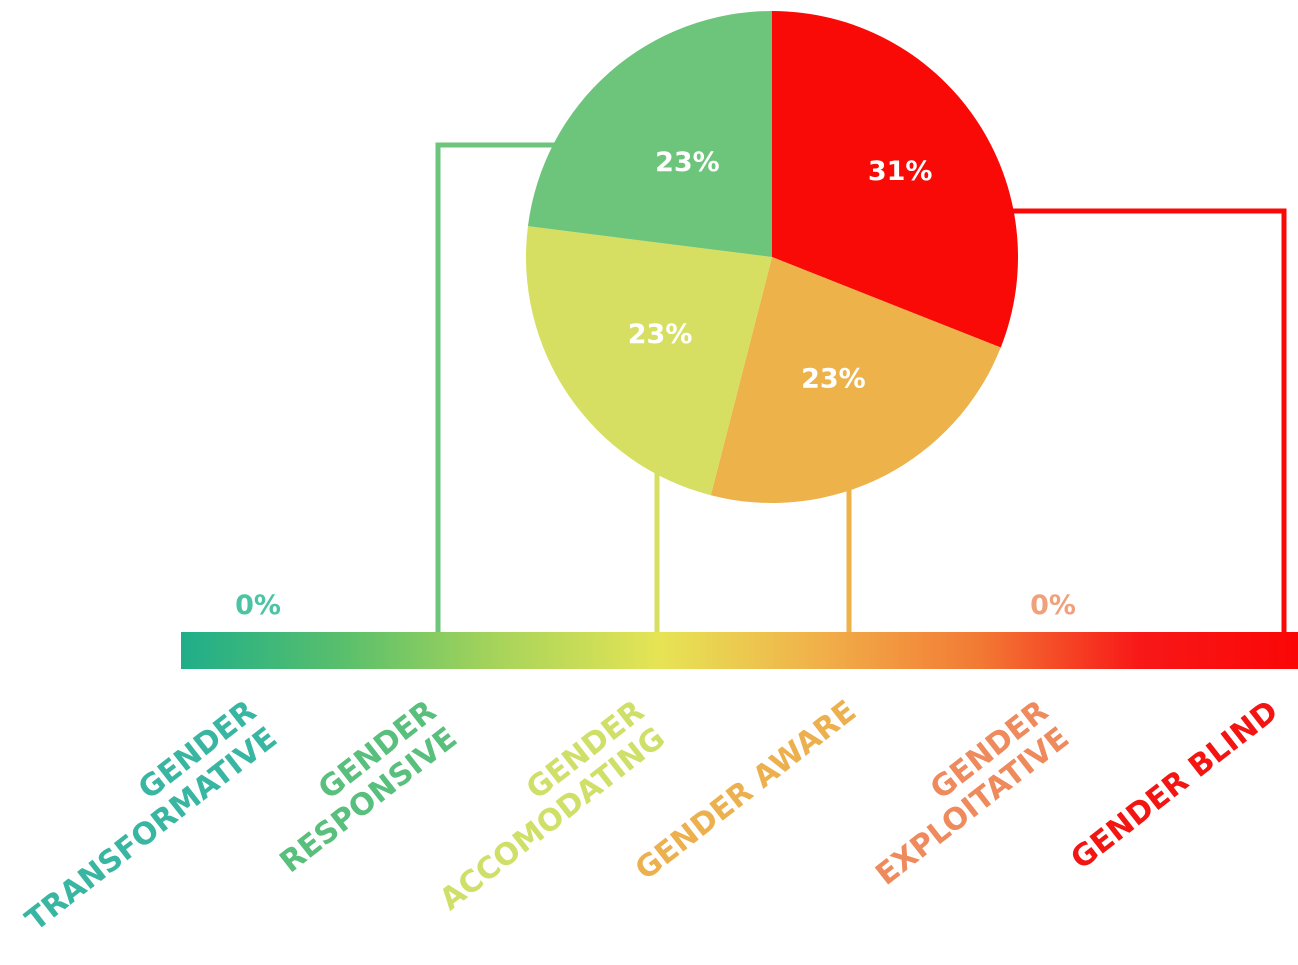 The width and height of the screenshot is (1298, 965). What do you see at coordinates (495, 387) in the screenshot?
I see `connector-gender-responsive` at bounding box center [495, 387].